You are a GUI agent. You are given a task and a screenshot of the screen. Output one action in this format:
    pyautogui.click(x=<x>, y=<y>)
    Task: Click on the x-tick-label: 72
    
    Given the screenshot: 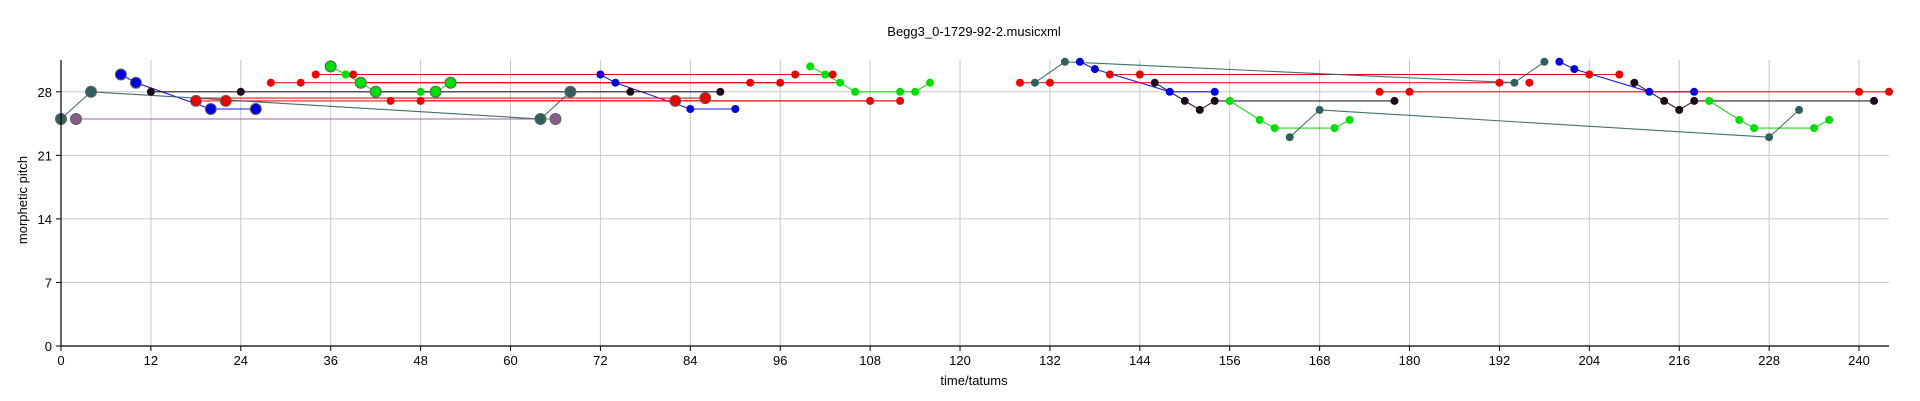 What is the action you would take?
    pyautogui.click(x=600, y=360)
    